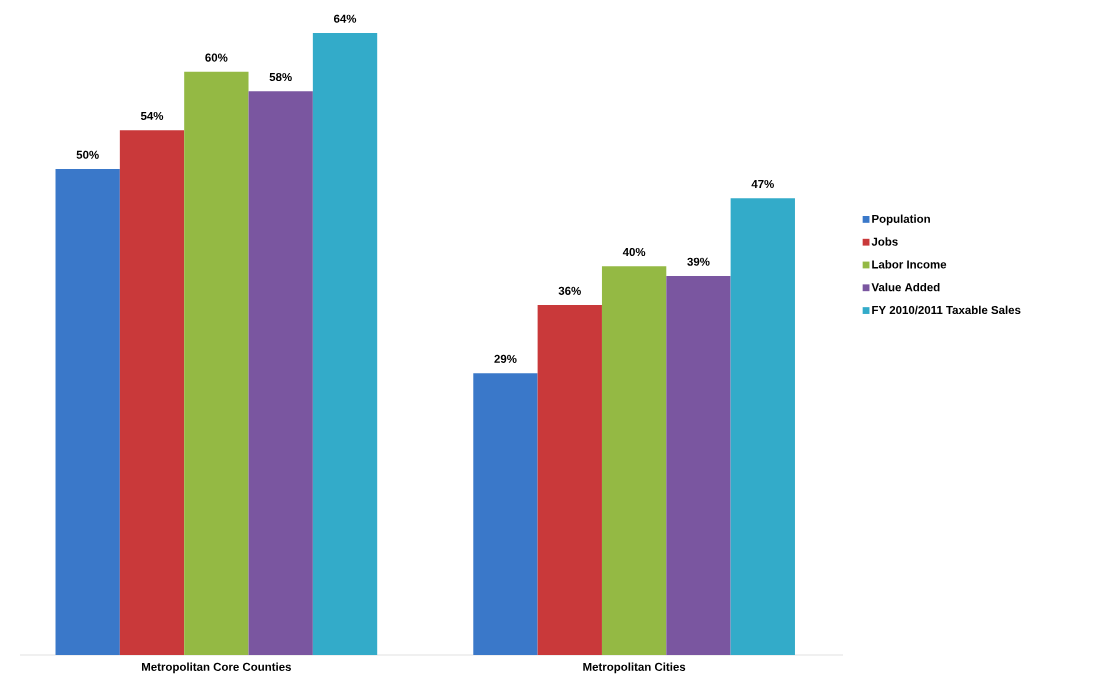  Describe the element at coordinates (87, 154) in the screenshot. I see `data-label: 50%` at that location.